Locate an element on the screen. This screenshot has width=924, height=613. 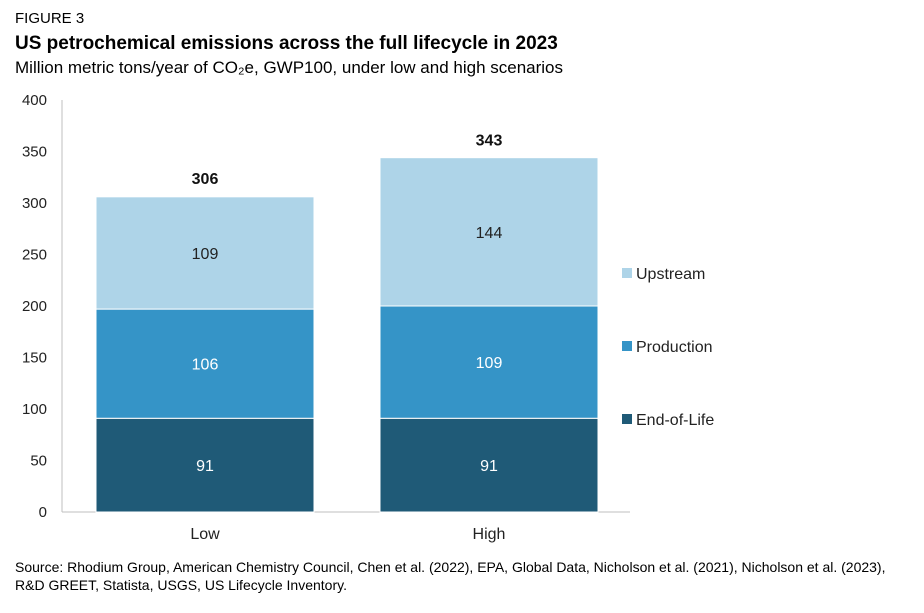
segment-value-label: 144 is located at coordinates (489, 233).